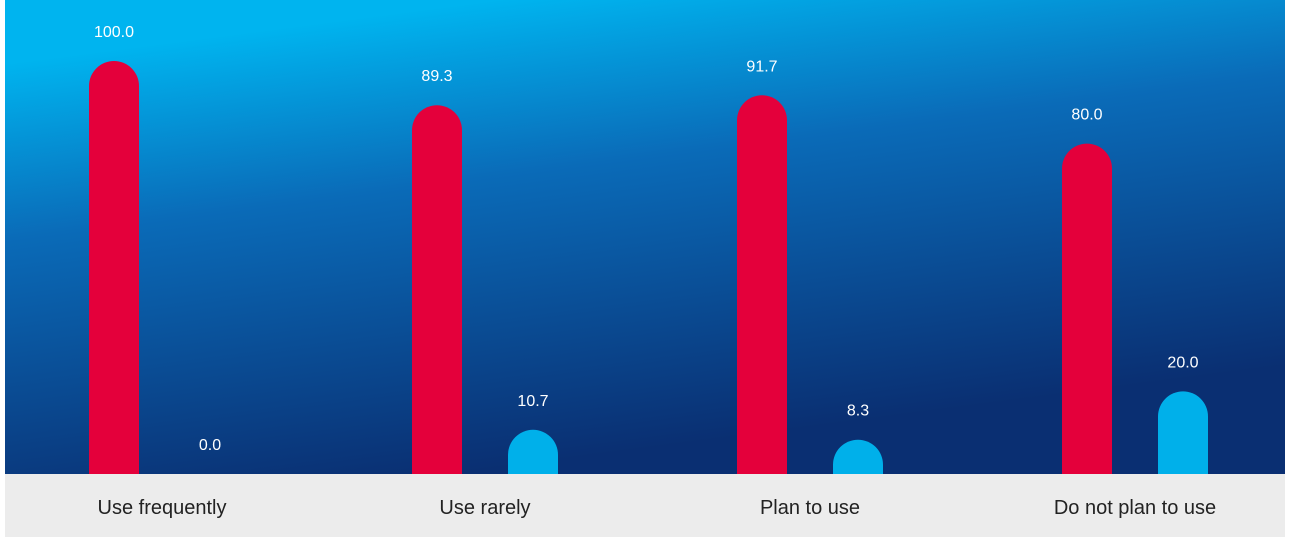  Describe the element at coordinates (484, 508) in the screenshot. I see `category-label-use-rarely: Use rarely` at that location.